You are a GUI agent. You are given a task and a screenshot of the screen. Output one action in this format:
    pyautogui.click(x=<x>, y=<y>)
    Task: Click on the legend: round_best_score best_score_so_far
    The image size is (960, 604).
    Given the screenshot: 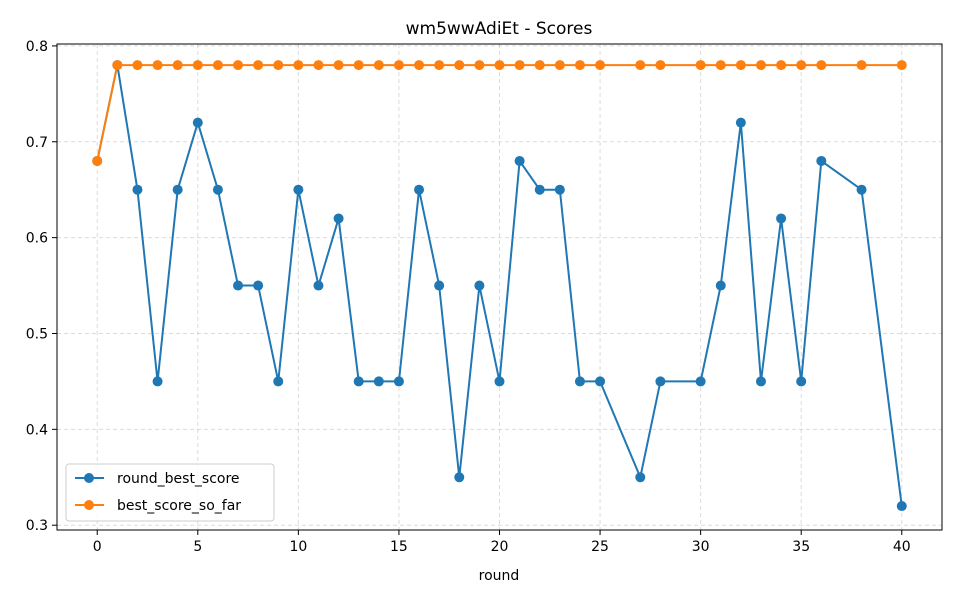 What is the action you would take?
    pyautogui.click(x=170, y=492)
    